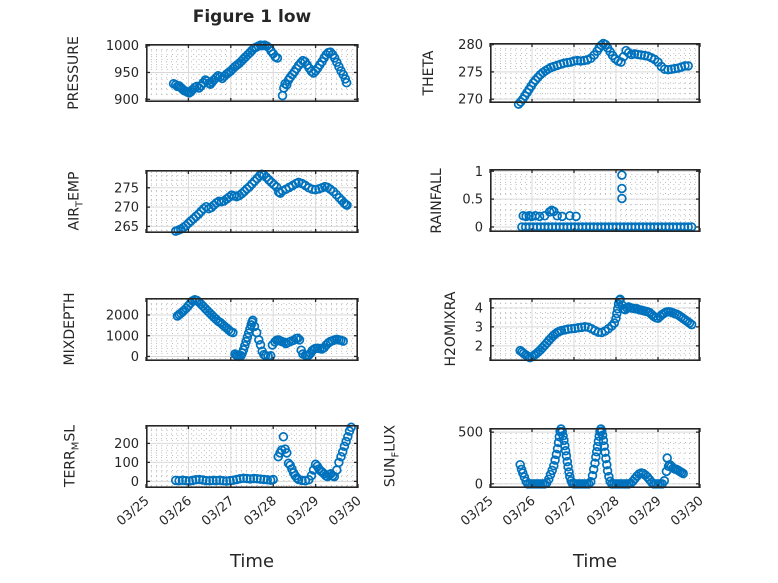 The width and height of the screenshot is (778, 583). I want to click on x-tick-label: 03/28, so click(260, 512).